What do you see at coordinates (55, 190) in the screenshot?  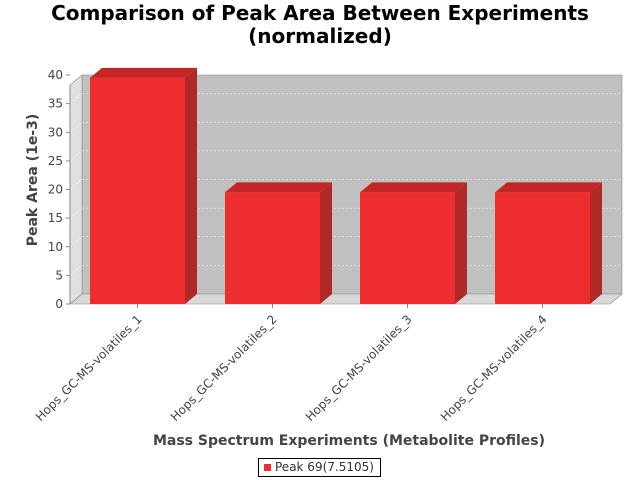 I see `y-tick-label: 20` at bounding box center [55, 190].